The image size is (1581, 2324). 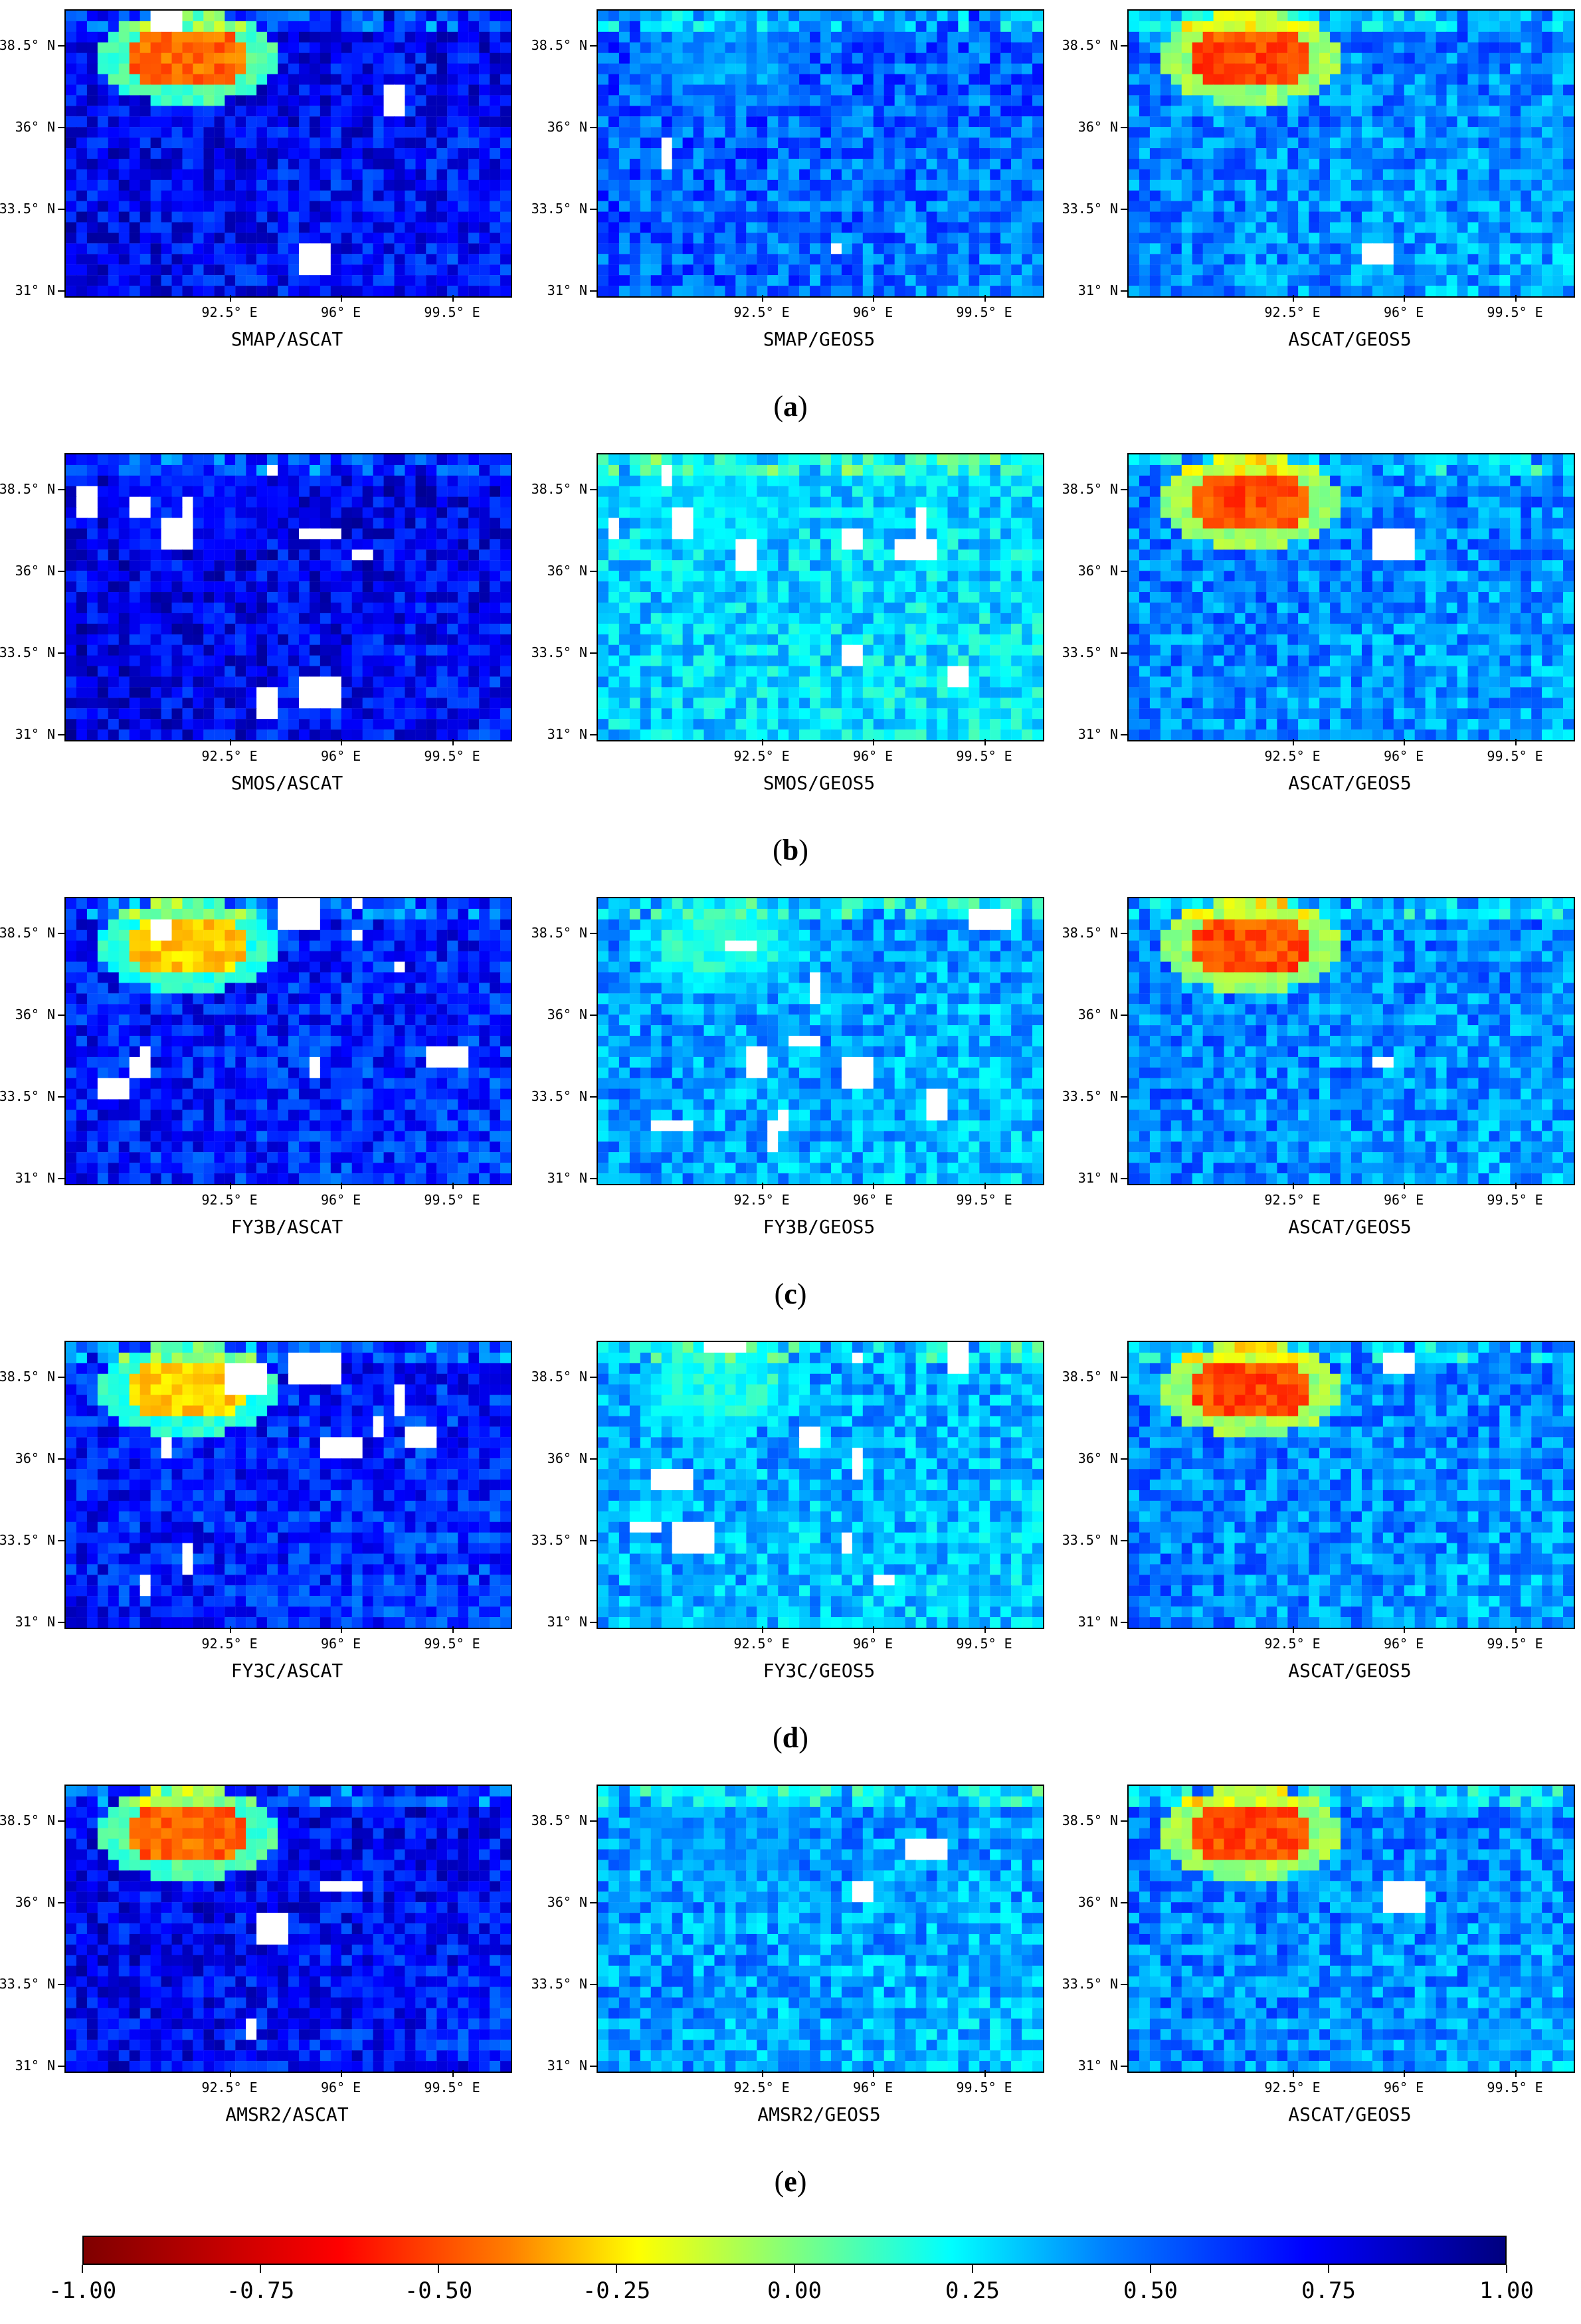 What do you see at coordinates (616, 2290) in the screenshot?
I see `colorbar-tick-label: -0.25` at bounding box center [616, 2290].